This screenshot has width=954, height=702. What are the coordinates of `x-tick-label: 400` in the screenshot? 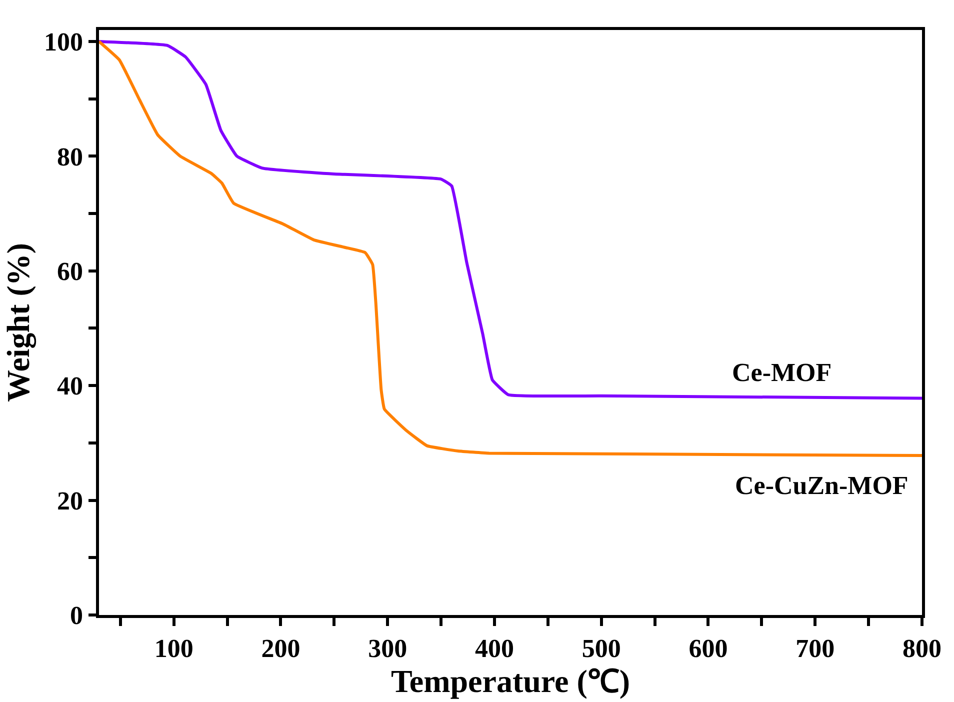 It's located at (494, 648).